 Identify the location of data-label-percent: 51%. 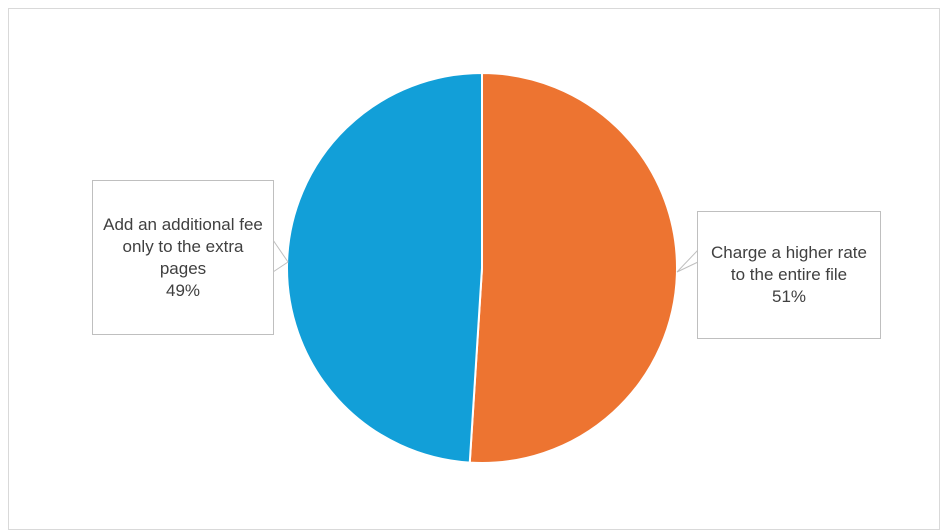
(789, 296).